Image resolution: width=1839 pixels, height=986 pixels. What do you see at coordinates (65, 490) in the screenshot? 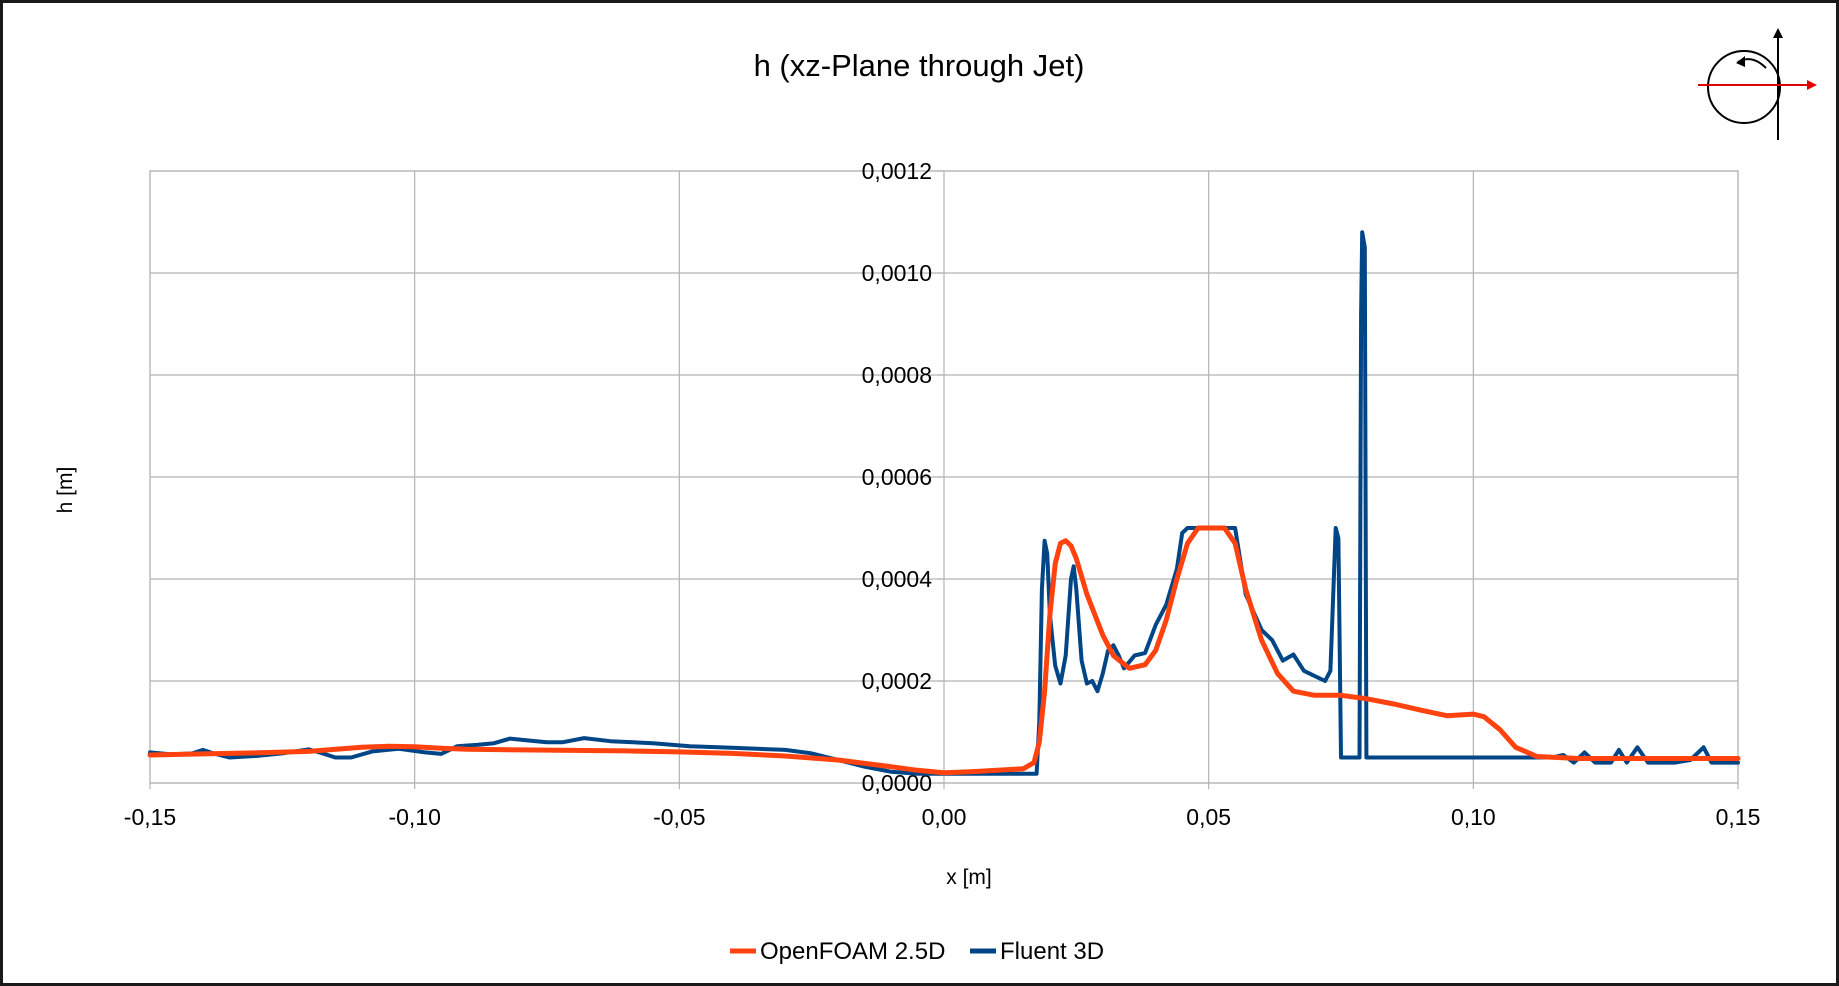
I see `y-axis-label: h [m]` at bounding box center [65, 490].